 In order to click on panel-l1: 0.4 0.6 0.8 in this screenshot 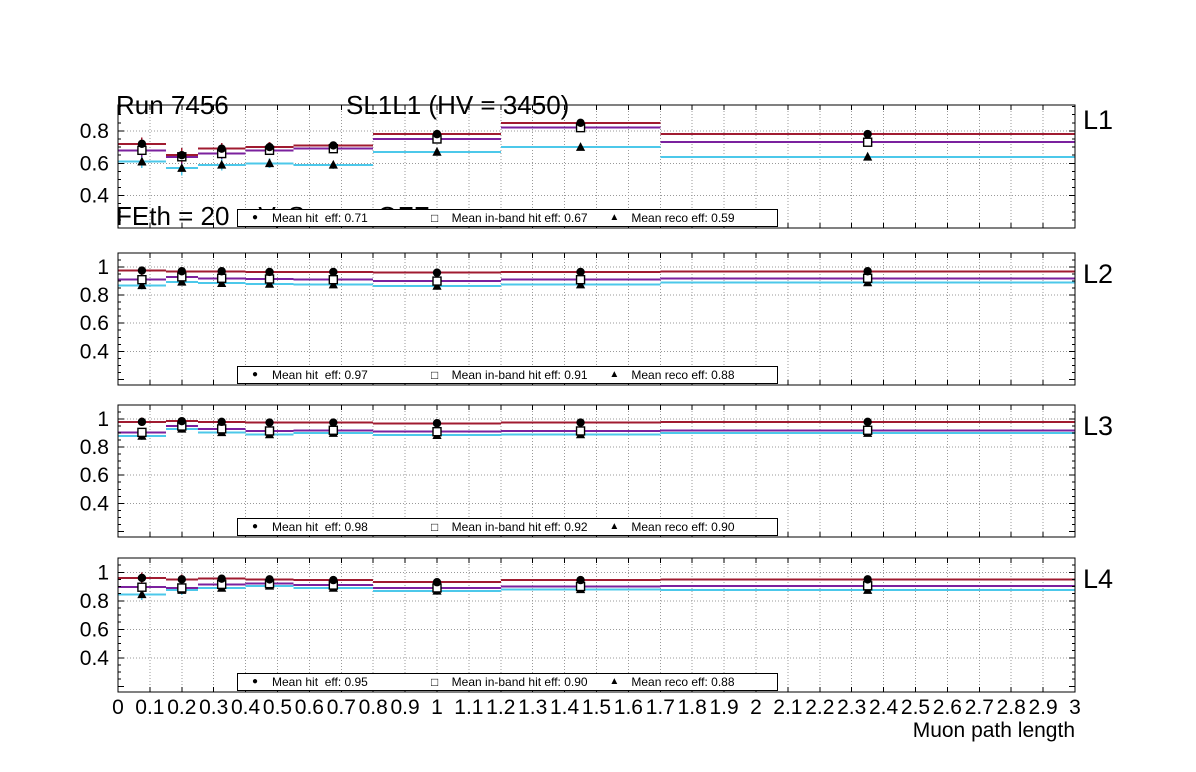, I will do `click(578, 166)`.